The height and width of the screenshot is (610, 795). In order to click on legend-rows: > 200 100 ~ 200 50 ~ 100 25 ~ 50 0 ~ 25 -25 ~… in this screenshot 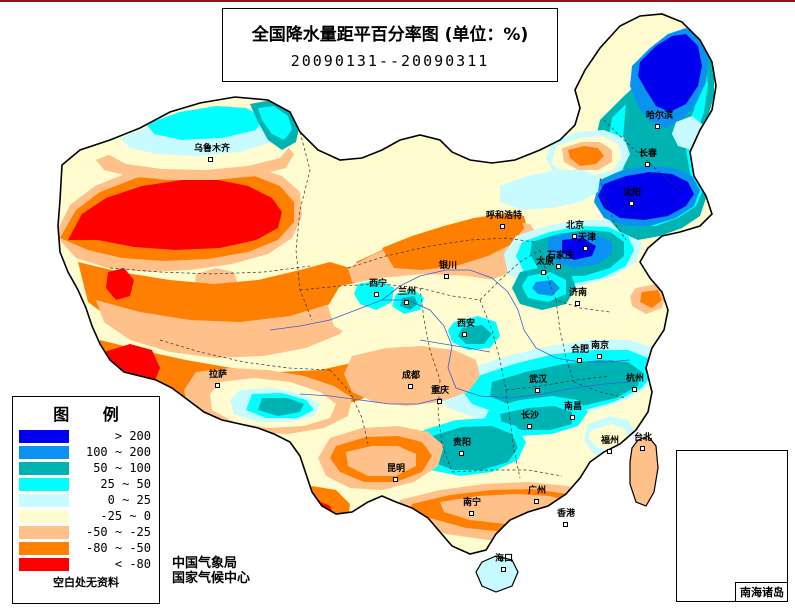, I will do `click(86, 500)`.